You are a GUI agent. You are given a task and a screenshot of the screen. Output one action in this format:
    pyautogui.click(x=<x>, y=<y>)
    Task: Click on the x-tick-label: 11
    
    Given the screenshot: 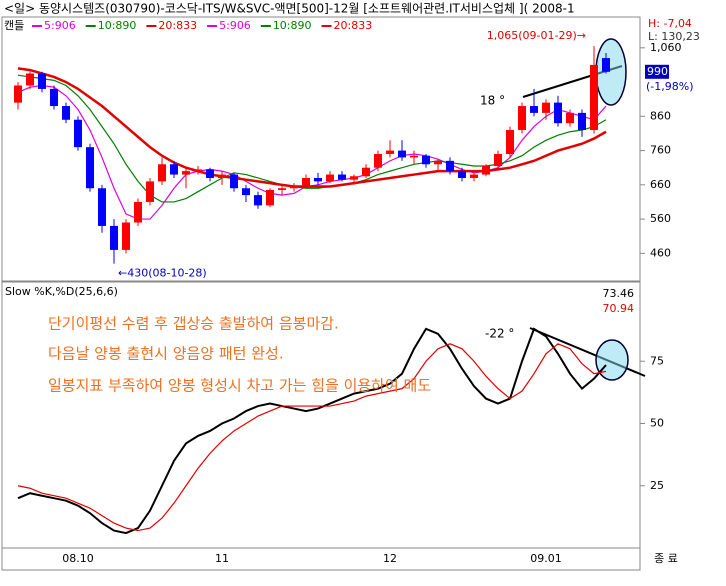 What is the action you would take?
    pyautogui.click(x=222, y=558)
    